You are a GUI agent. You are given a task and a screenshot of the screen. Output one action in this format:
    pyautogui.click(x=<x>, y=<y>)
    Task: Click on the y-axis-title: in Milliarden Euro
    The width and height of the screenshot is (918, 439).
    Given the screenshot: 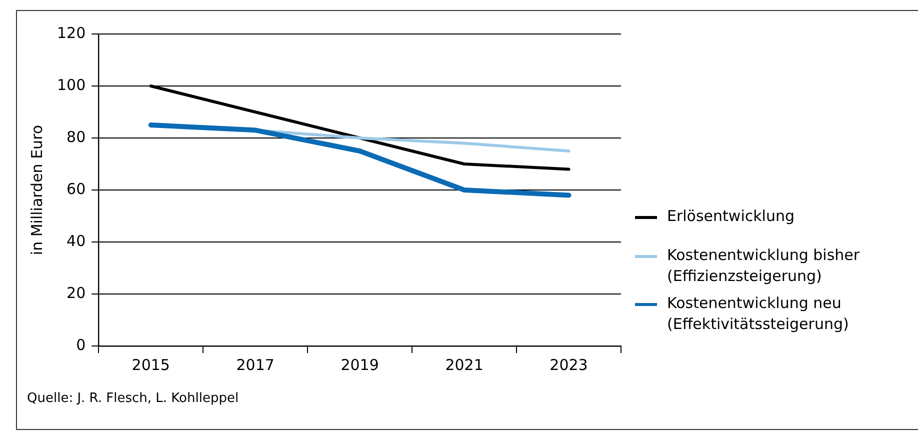 What is the action you would take?
    pyautogui.click(x=37, y=190)
    